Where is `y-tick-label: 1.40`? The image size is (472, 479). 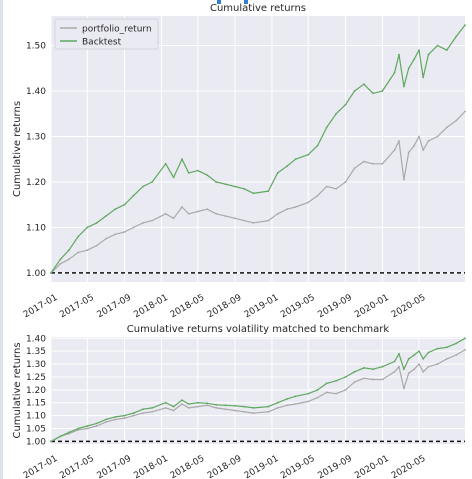 y-tick-label: 1.40 is located at coordinates (36, 92).